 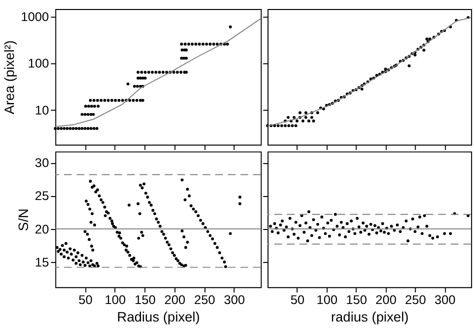 What do you see at coordinates (38, 63) in the screenshot?
I see `y-tick-label: 100` at bounding box center [38, 63].